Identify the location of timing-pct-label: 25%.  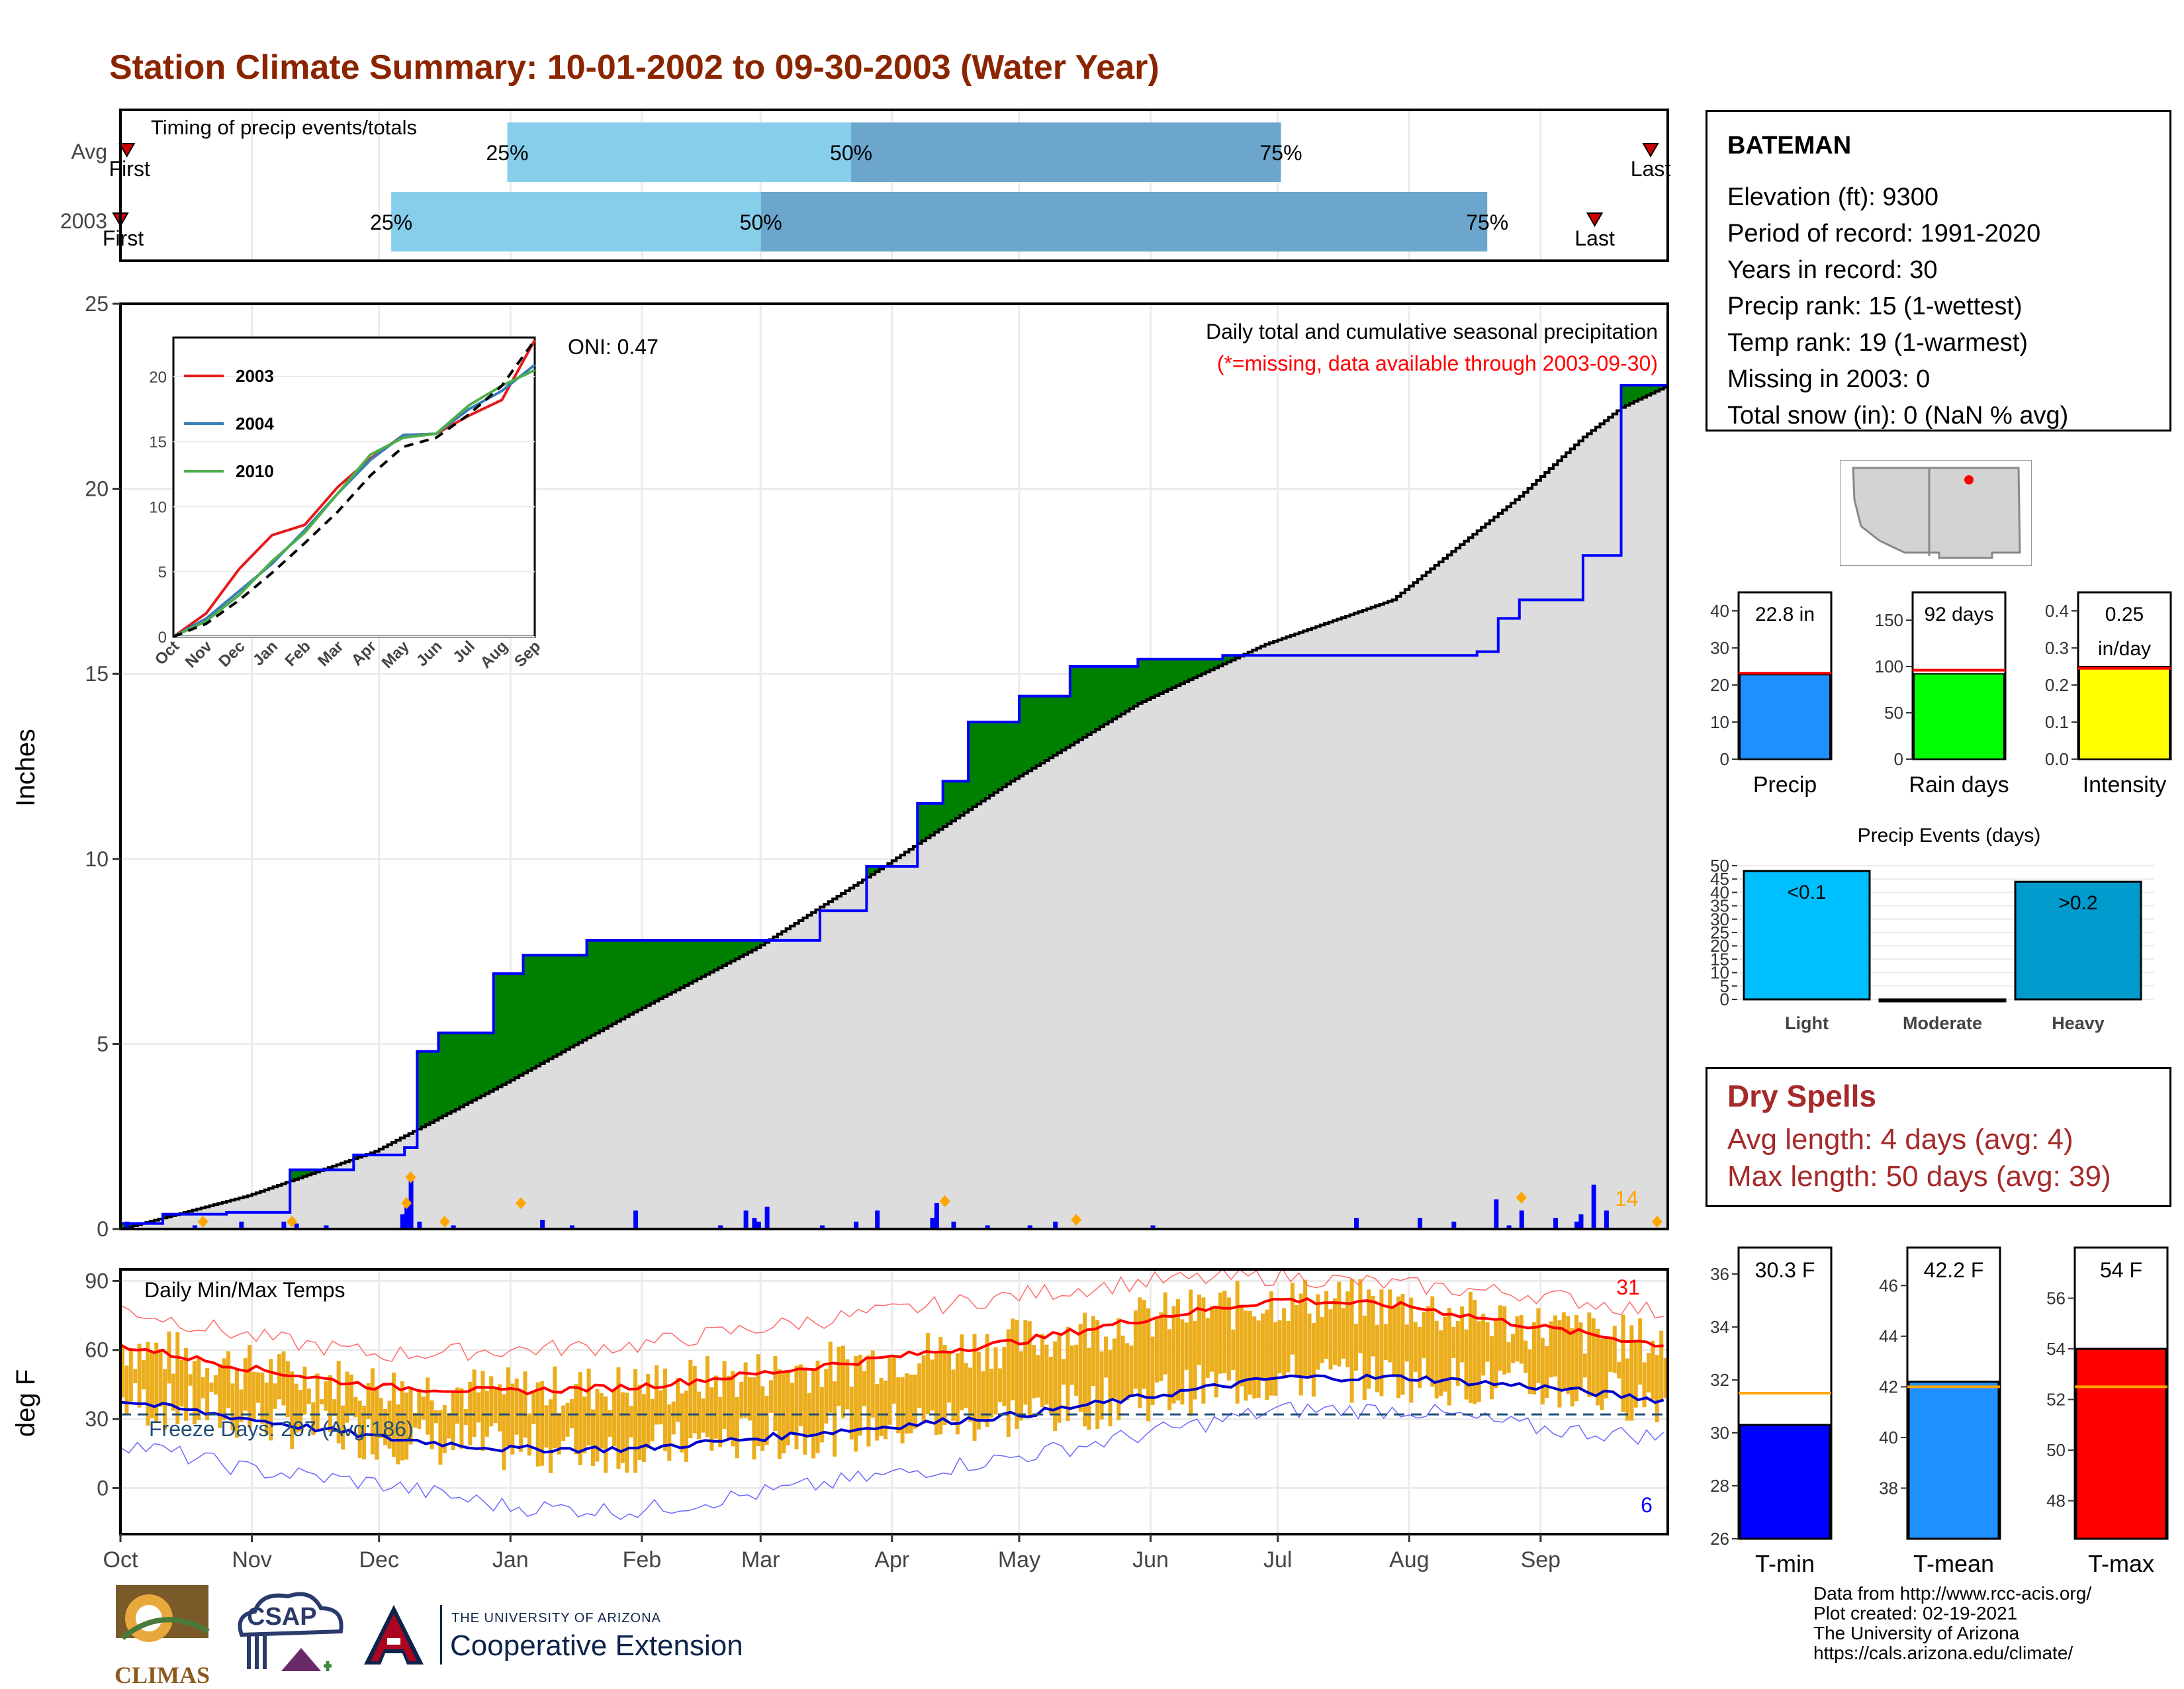
(391, 222).